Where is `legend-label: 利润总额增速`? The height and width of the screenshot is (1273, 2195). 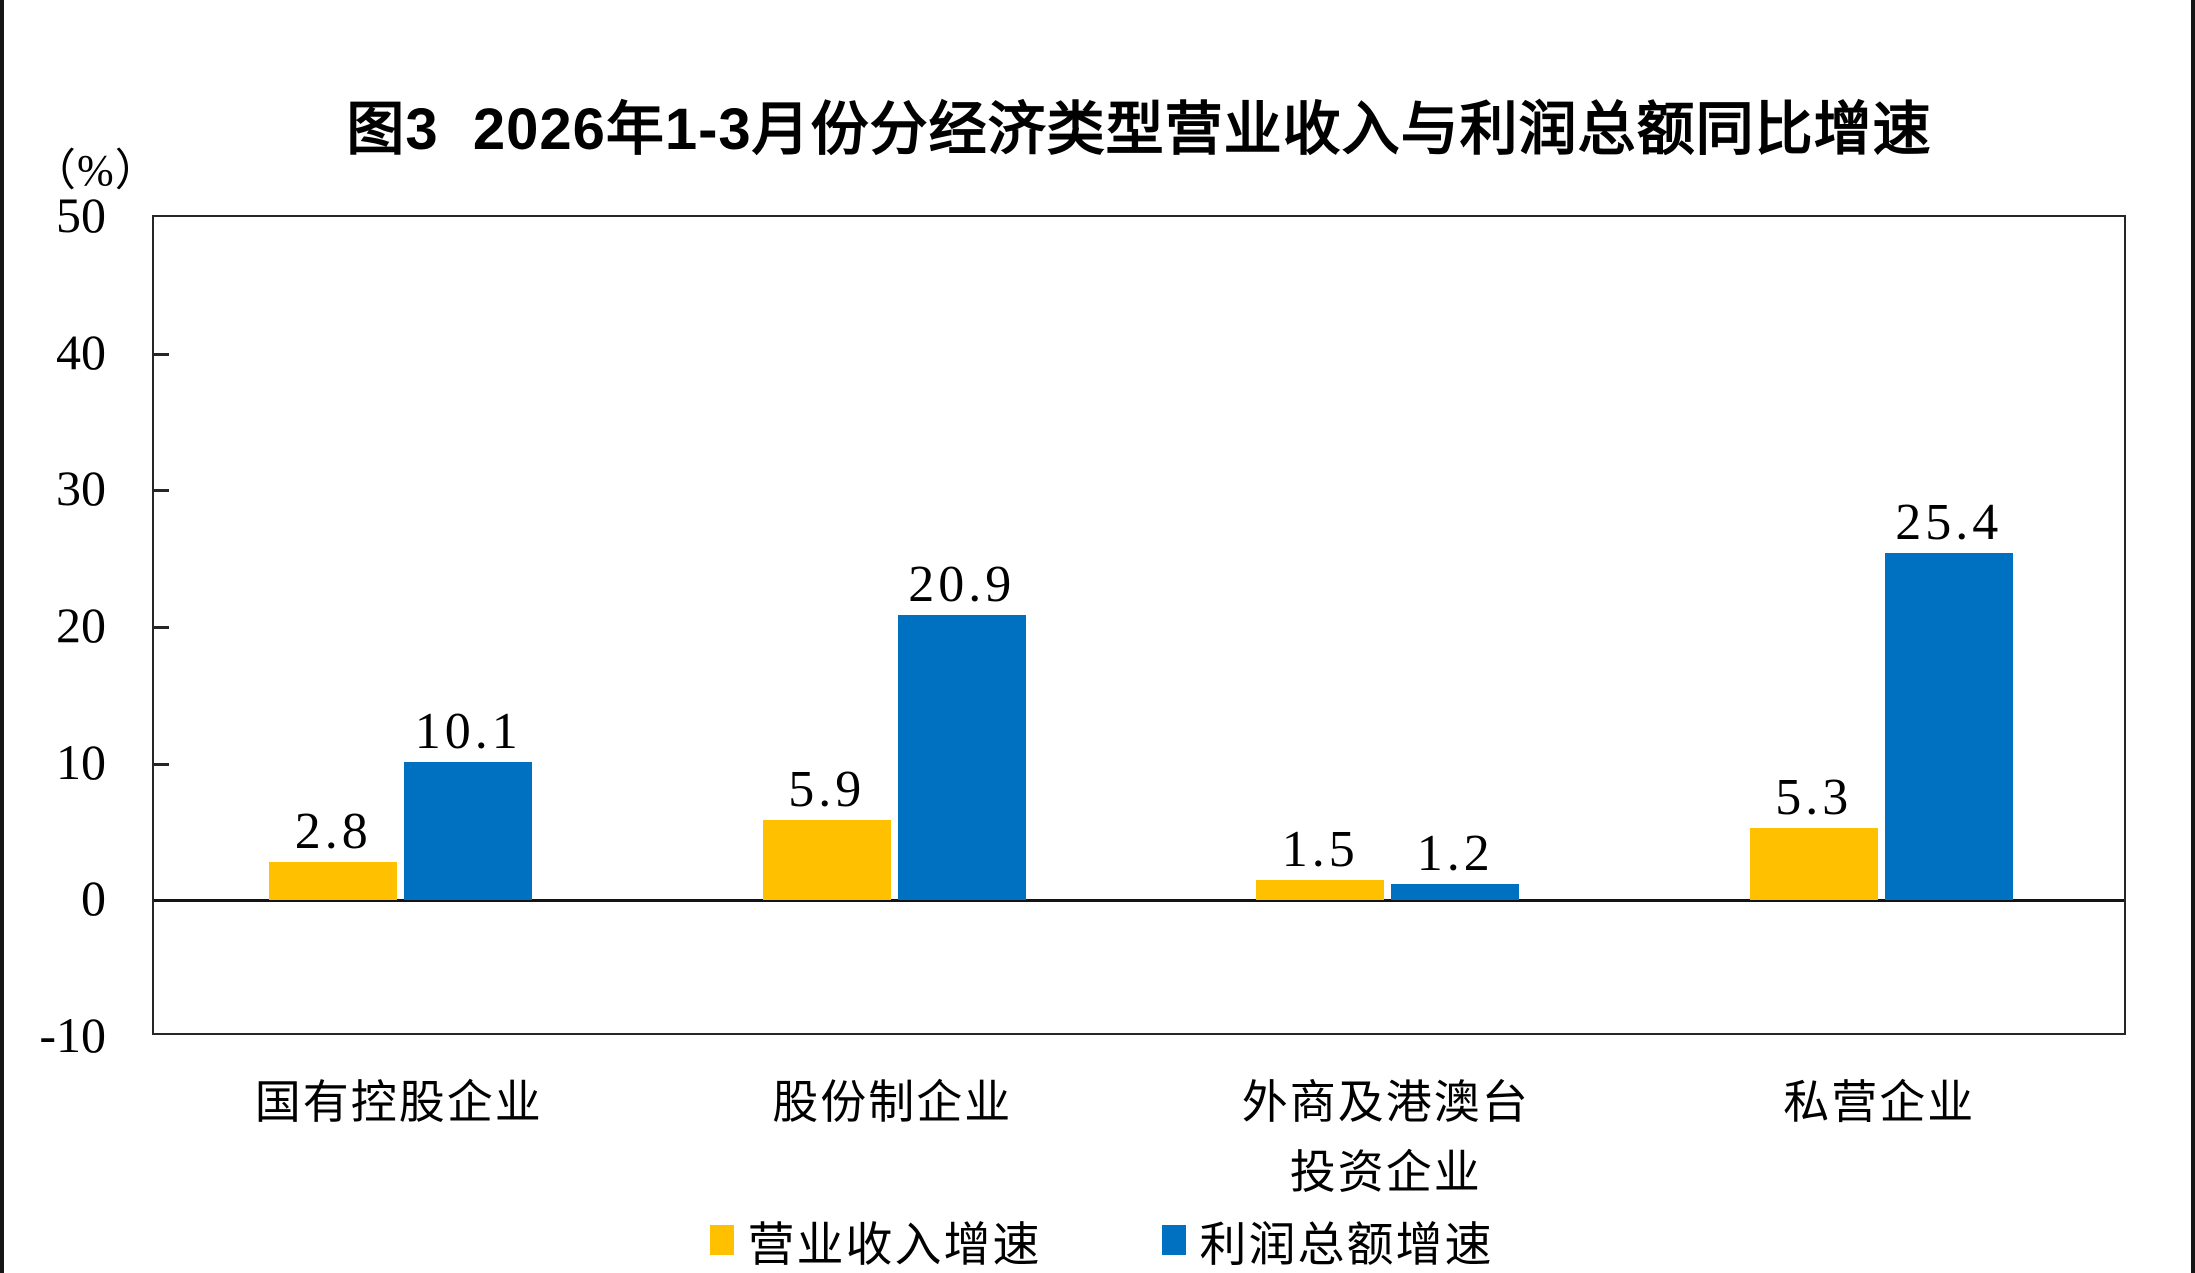
legend-label: 利润总额增速 is located at coordinates (1346, 1245).